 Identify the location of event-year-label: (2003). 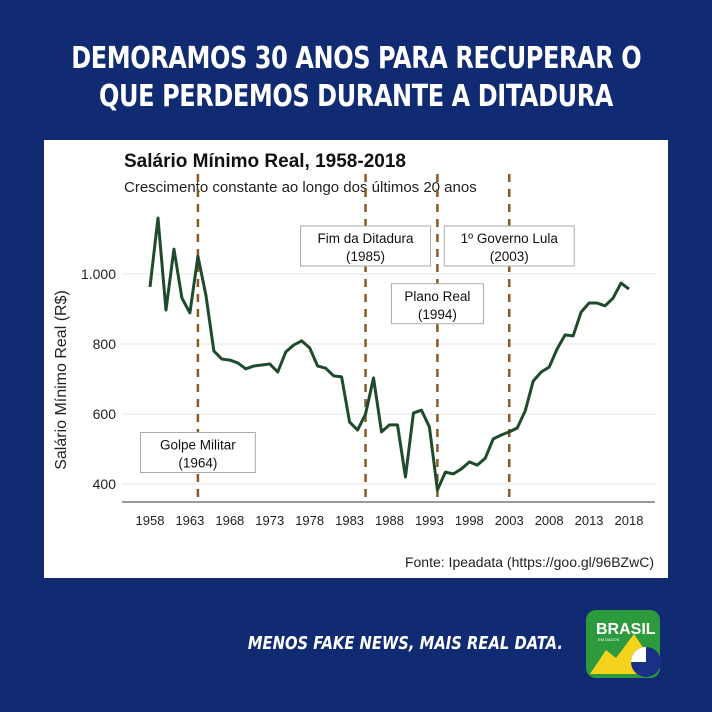
(509, 256).